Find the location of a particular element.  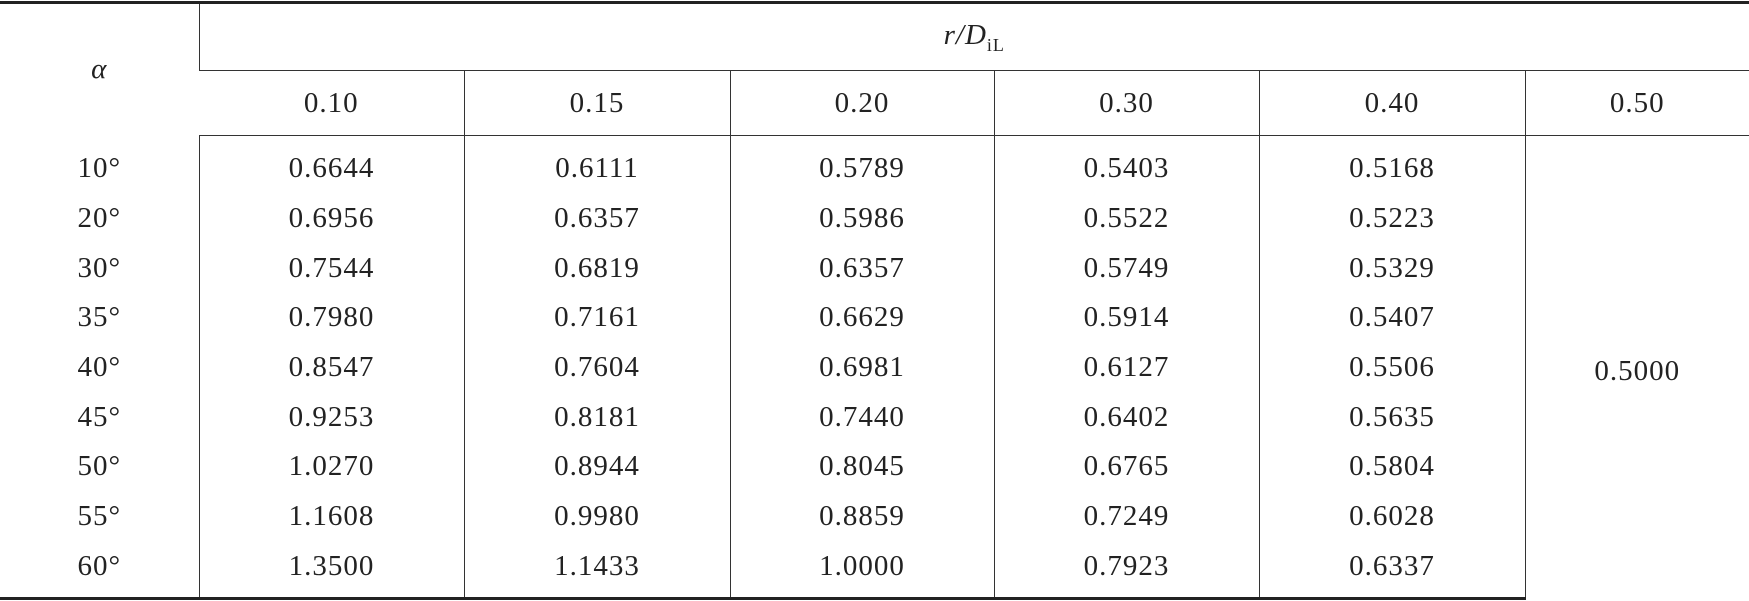

value-cell: 0.5223 is located at coordinates (1391, 218).